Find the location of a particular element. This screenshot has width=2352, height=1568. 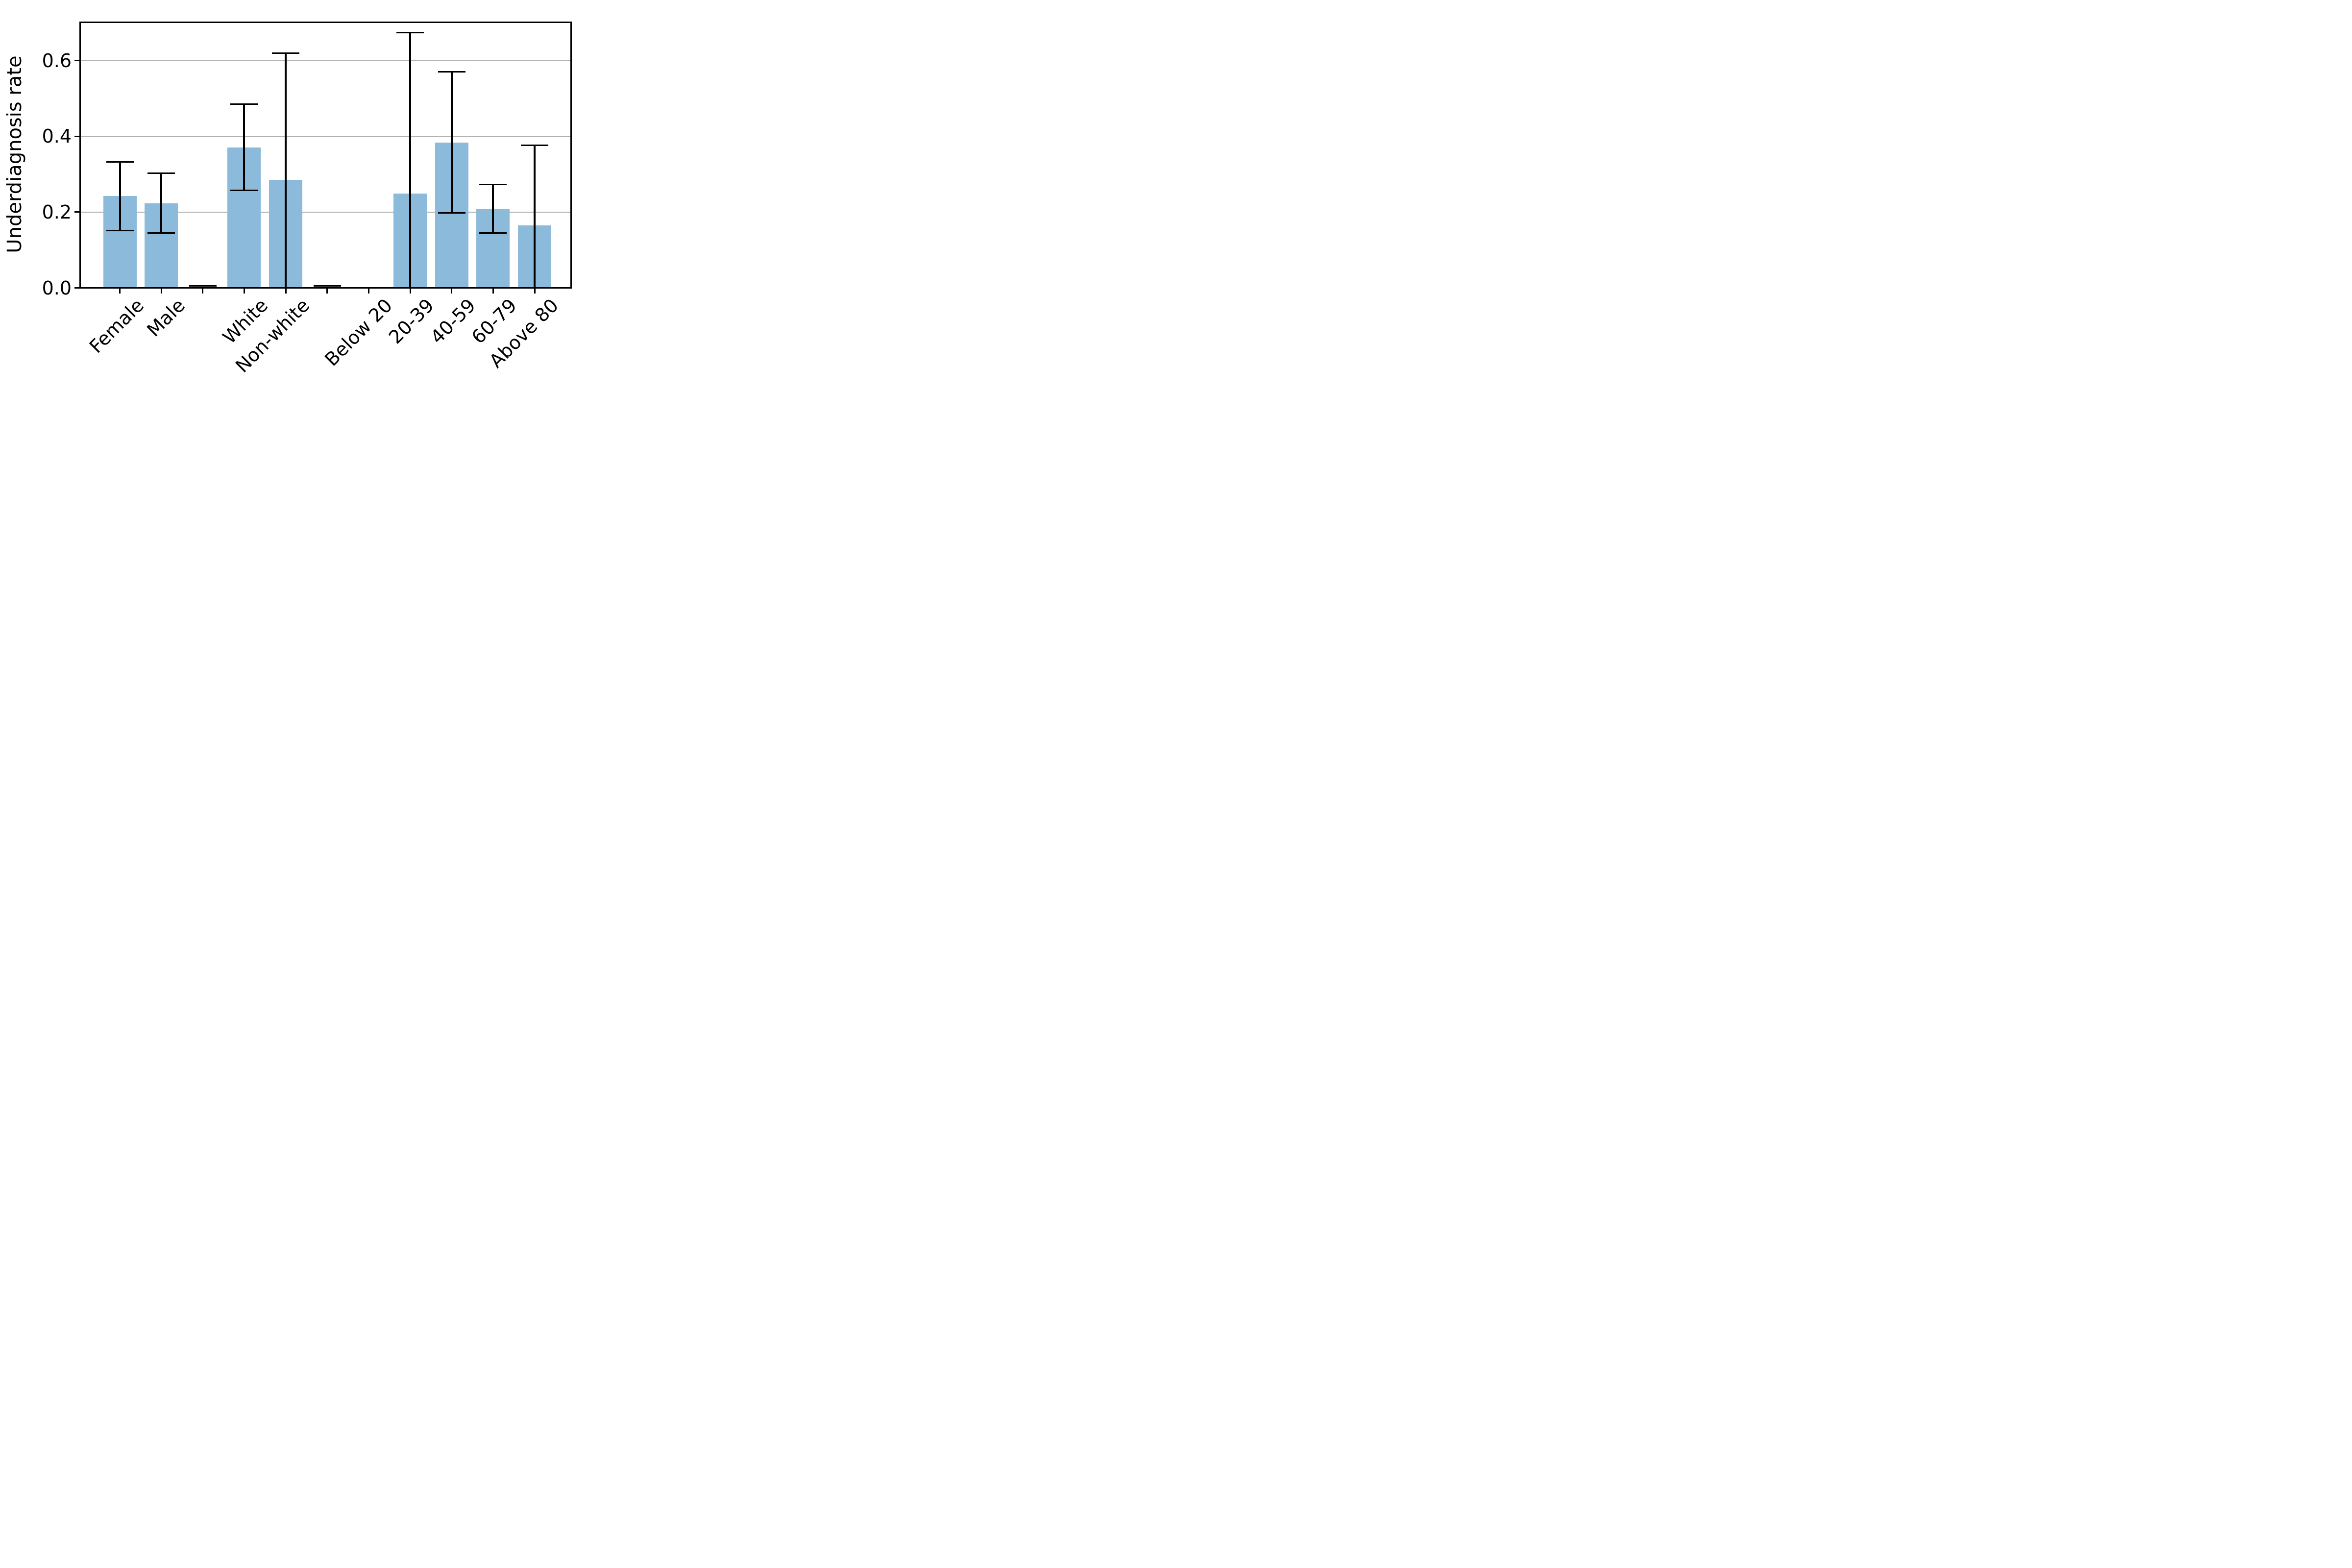

y-tick-label-0.0: 0.0 is located at coordinates (57, 288).